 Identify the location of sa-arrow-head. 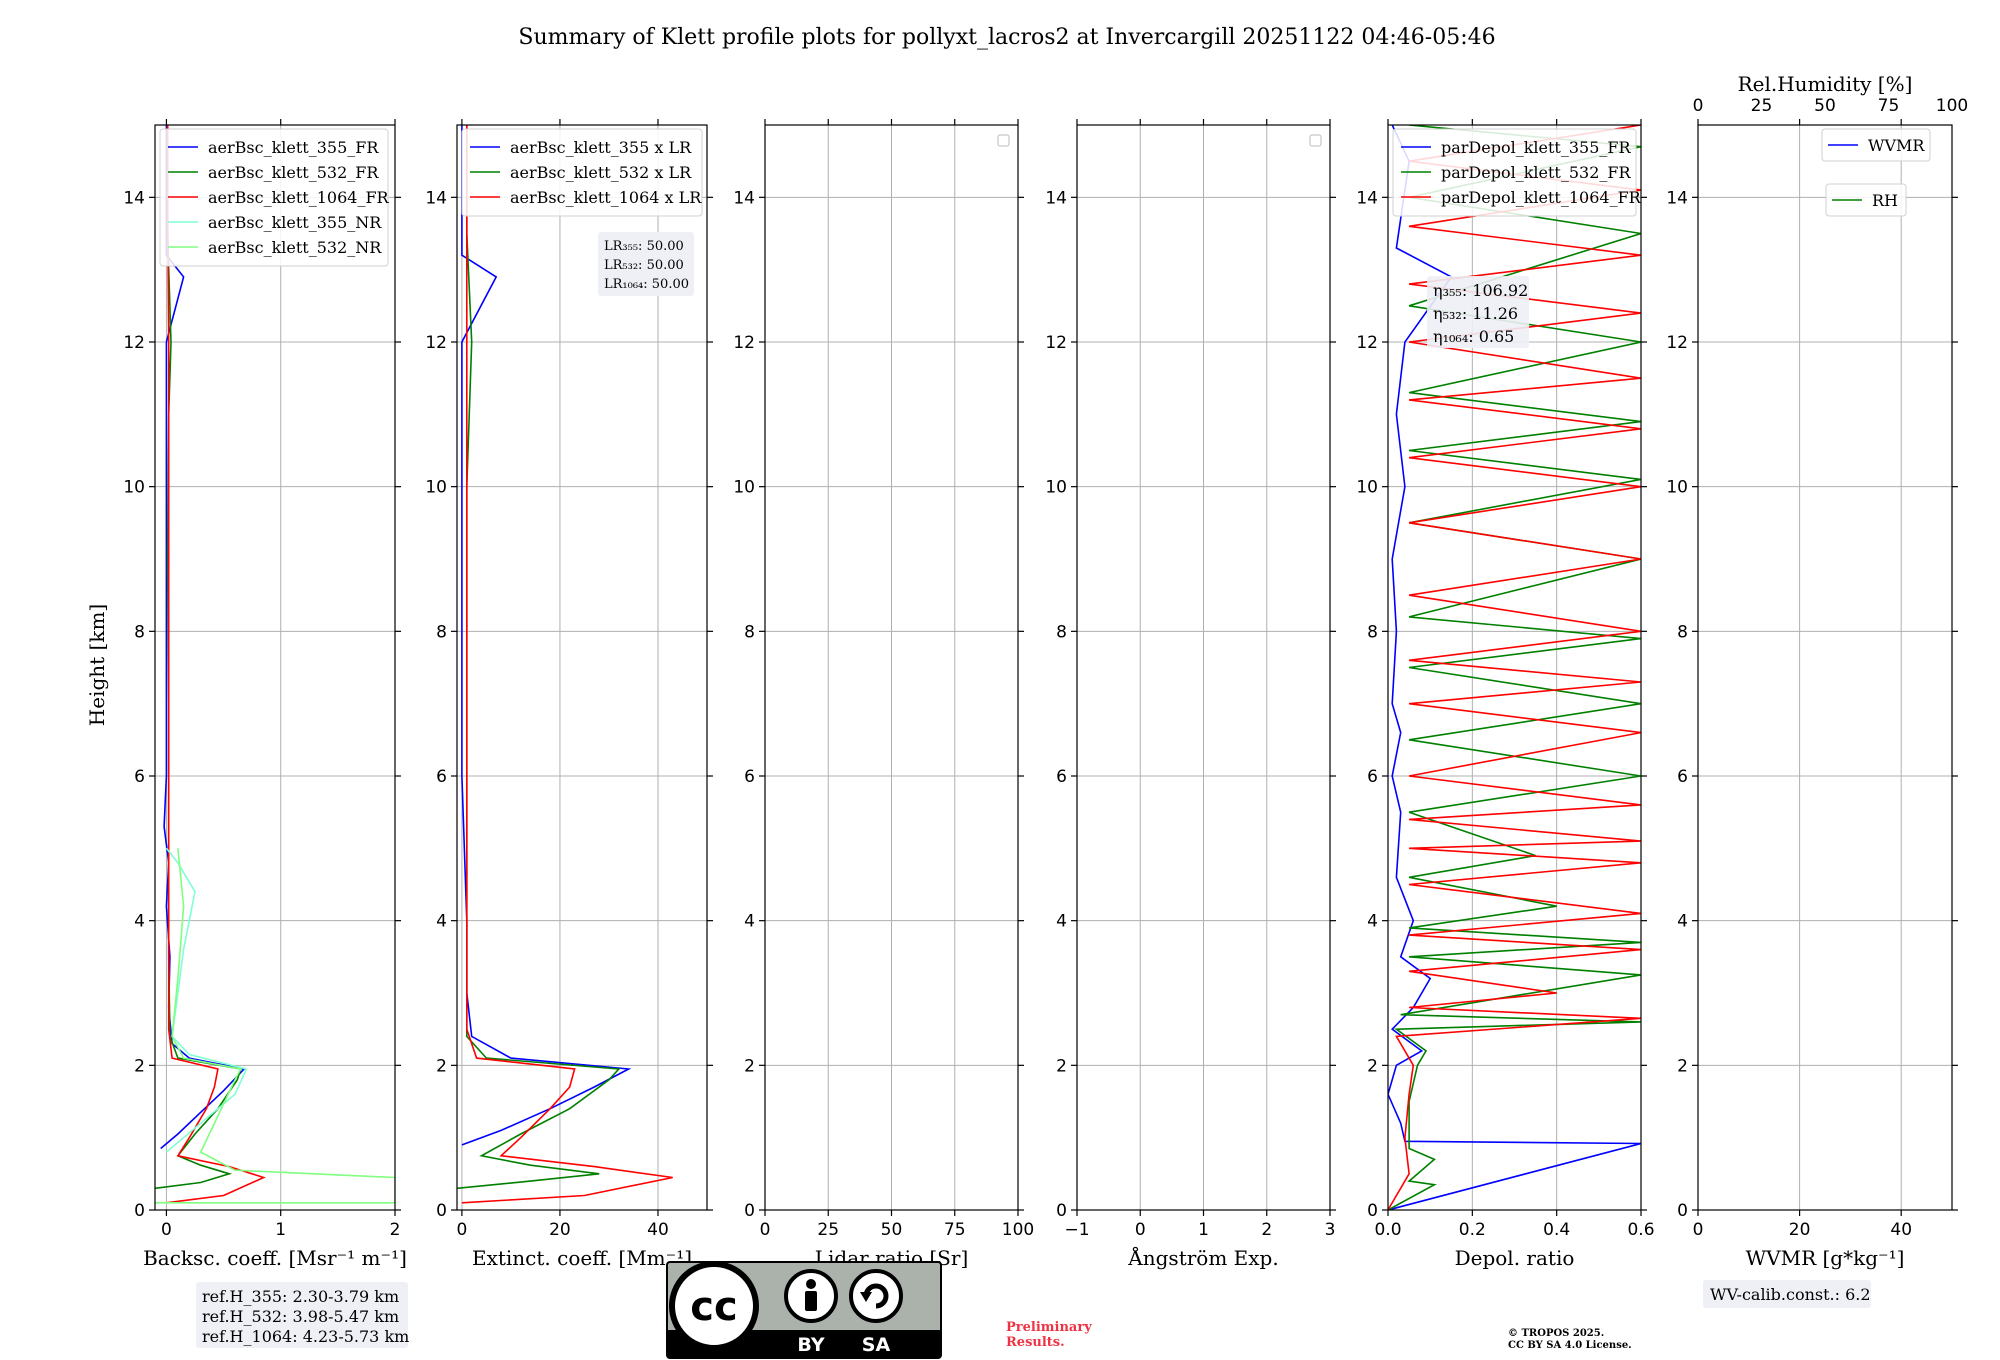
(866, 1297).